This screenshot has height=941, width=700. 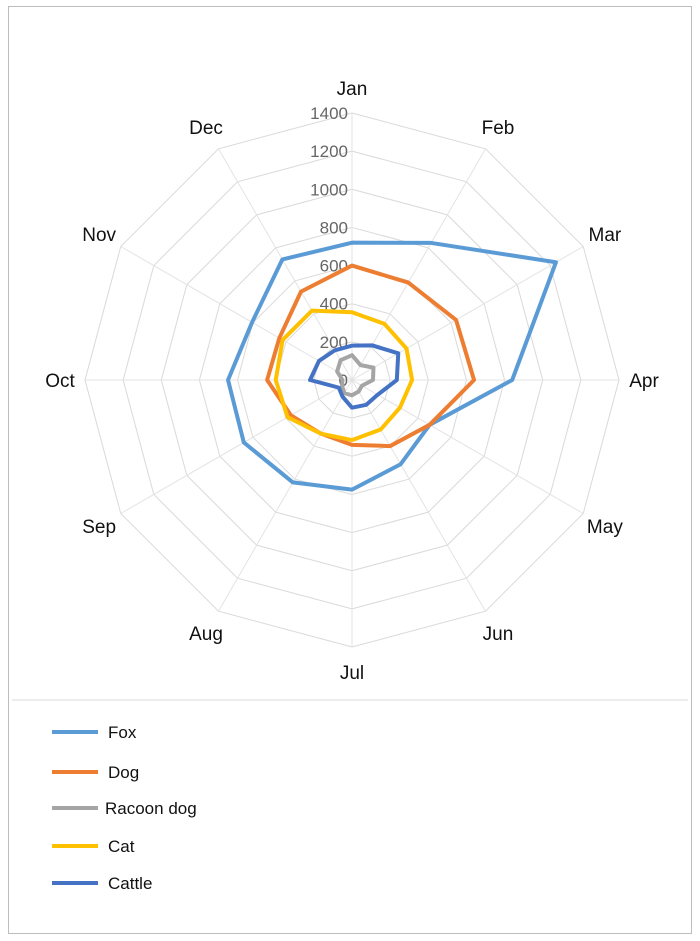 What do you see at coordinates (60, 381) in the screenshot?
I see `category-label-oct: Oct` at bounding box center [60, 381].